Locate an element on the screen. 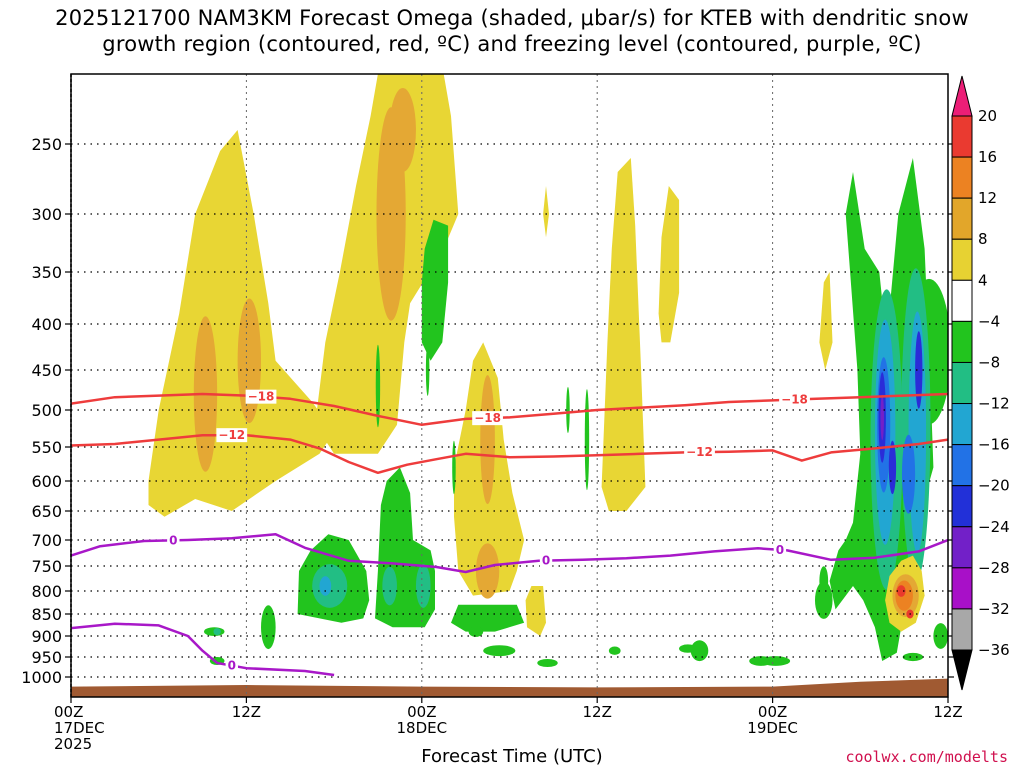  y-tick-label-950: 950 is located at coordinates (46, 657).